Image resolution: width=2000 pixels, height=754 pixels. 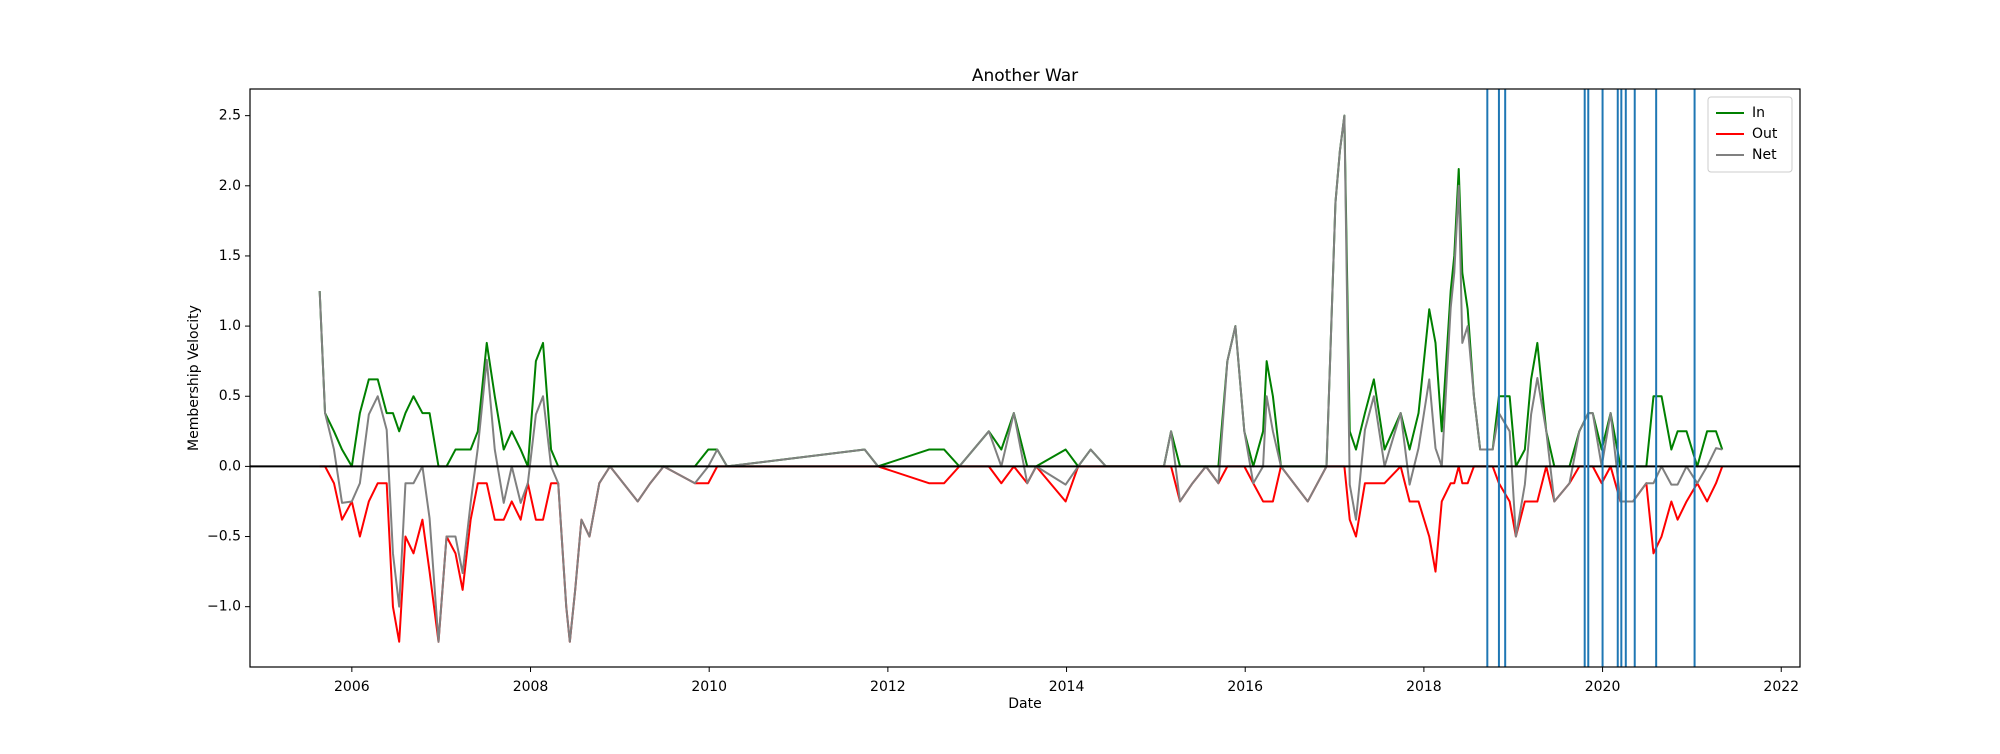 What do you see at coordinates (230, 116) in the screenshot?
I see `y-tick-label: 2.5` at bounding box center [230, 116].